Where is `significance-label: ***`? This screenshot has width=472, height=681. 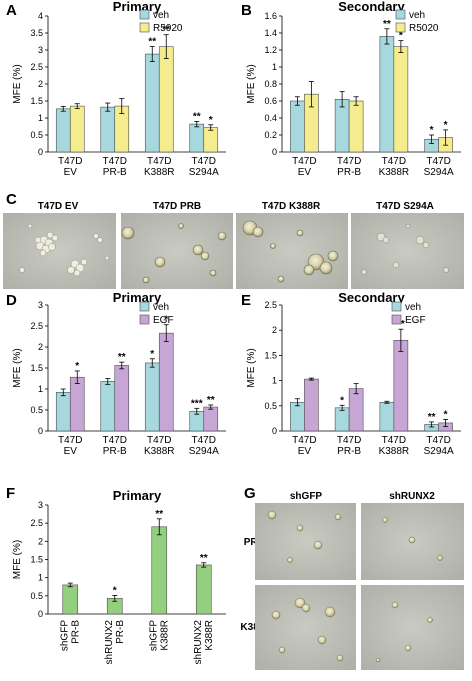 significance-label: *** is located at coordinates (197, 403).